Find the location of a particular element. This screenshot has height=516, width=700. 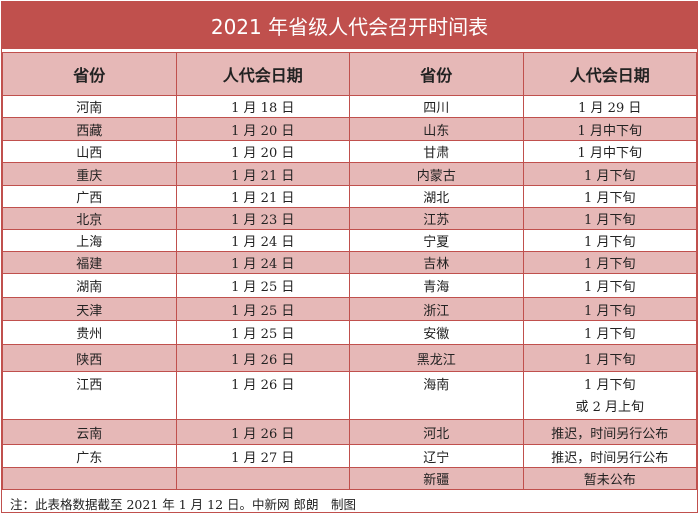

cell-province: 辽宁 is located at coordinates (436, 456).